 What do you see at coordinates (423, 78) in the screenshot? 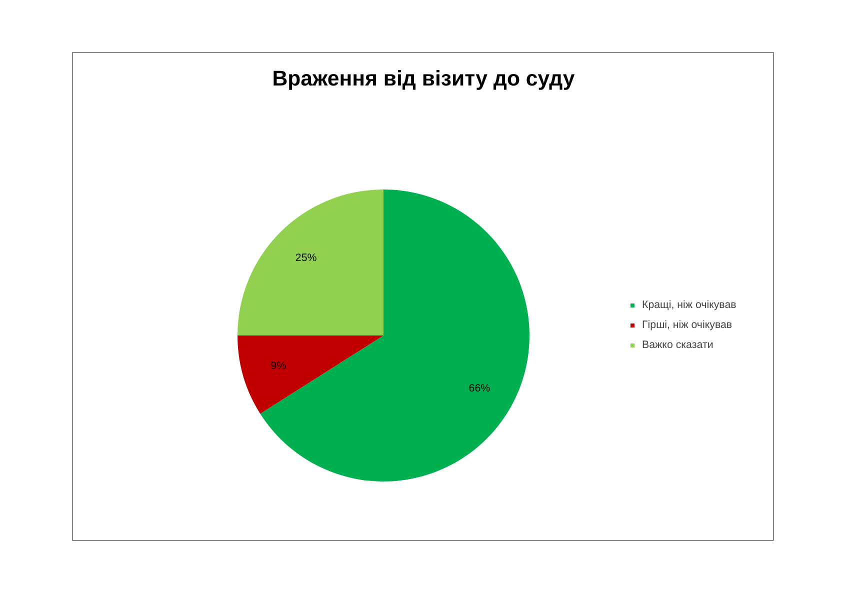
I see `chart-title: Враження від візиту до суду` at bounding box center [423, 78].